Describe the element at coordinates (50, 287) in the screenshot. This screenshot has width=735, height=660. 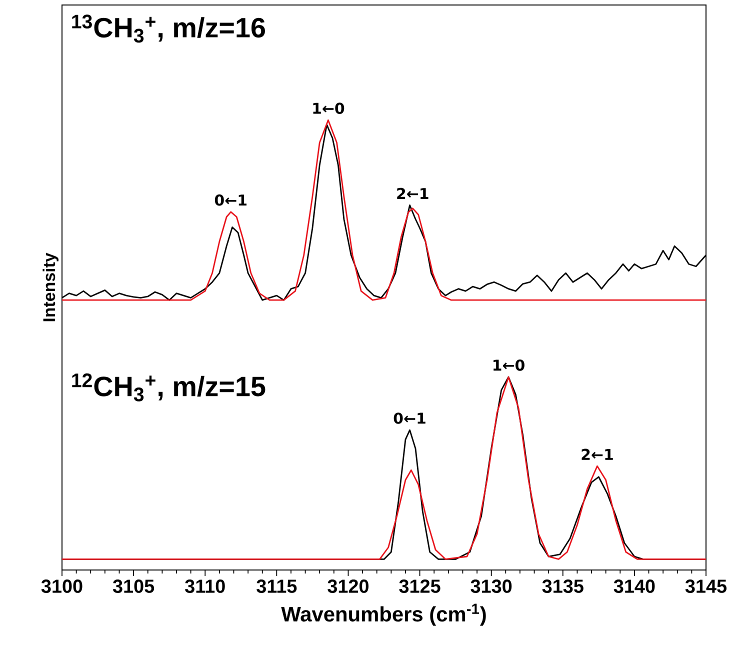
I see `y-axis-title: Intensity` at that location.